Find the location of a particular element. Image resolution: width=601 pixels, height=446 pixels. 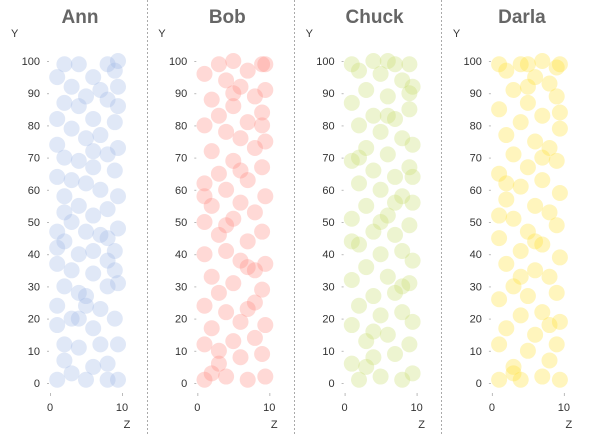

x-tick-label: 10 is located at coordinates (122, 408).